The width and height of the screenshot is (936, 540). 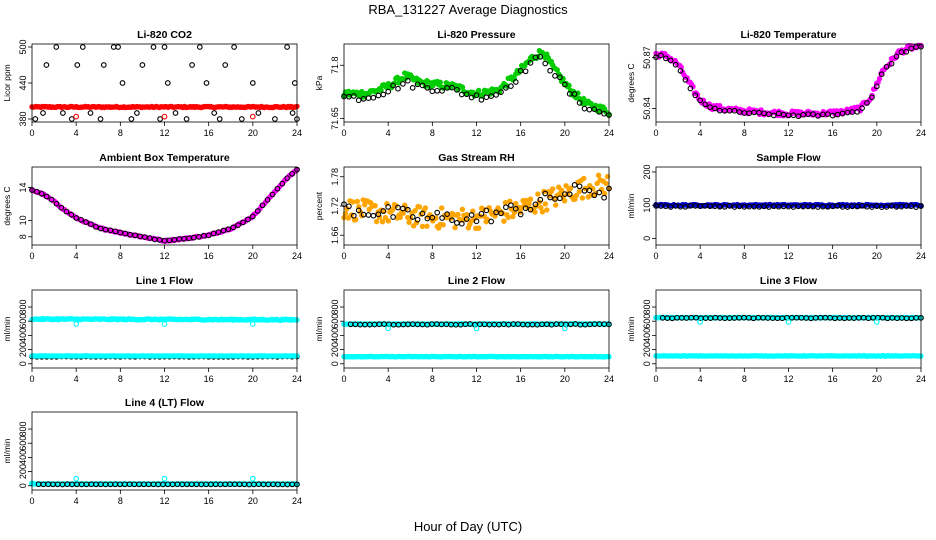 What do you see at coordinates (164, 337) in the screenshot?
I see `series-group-line1` at bounding box center [164, 337].